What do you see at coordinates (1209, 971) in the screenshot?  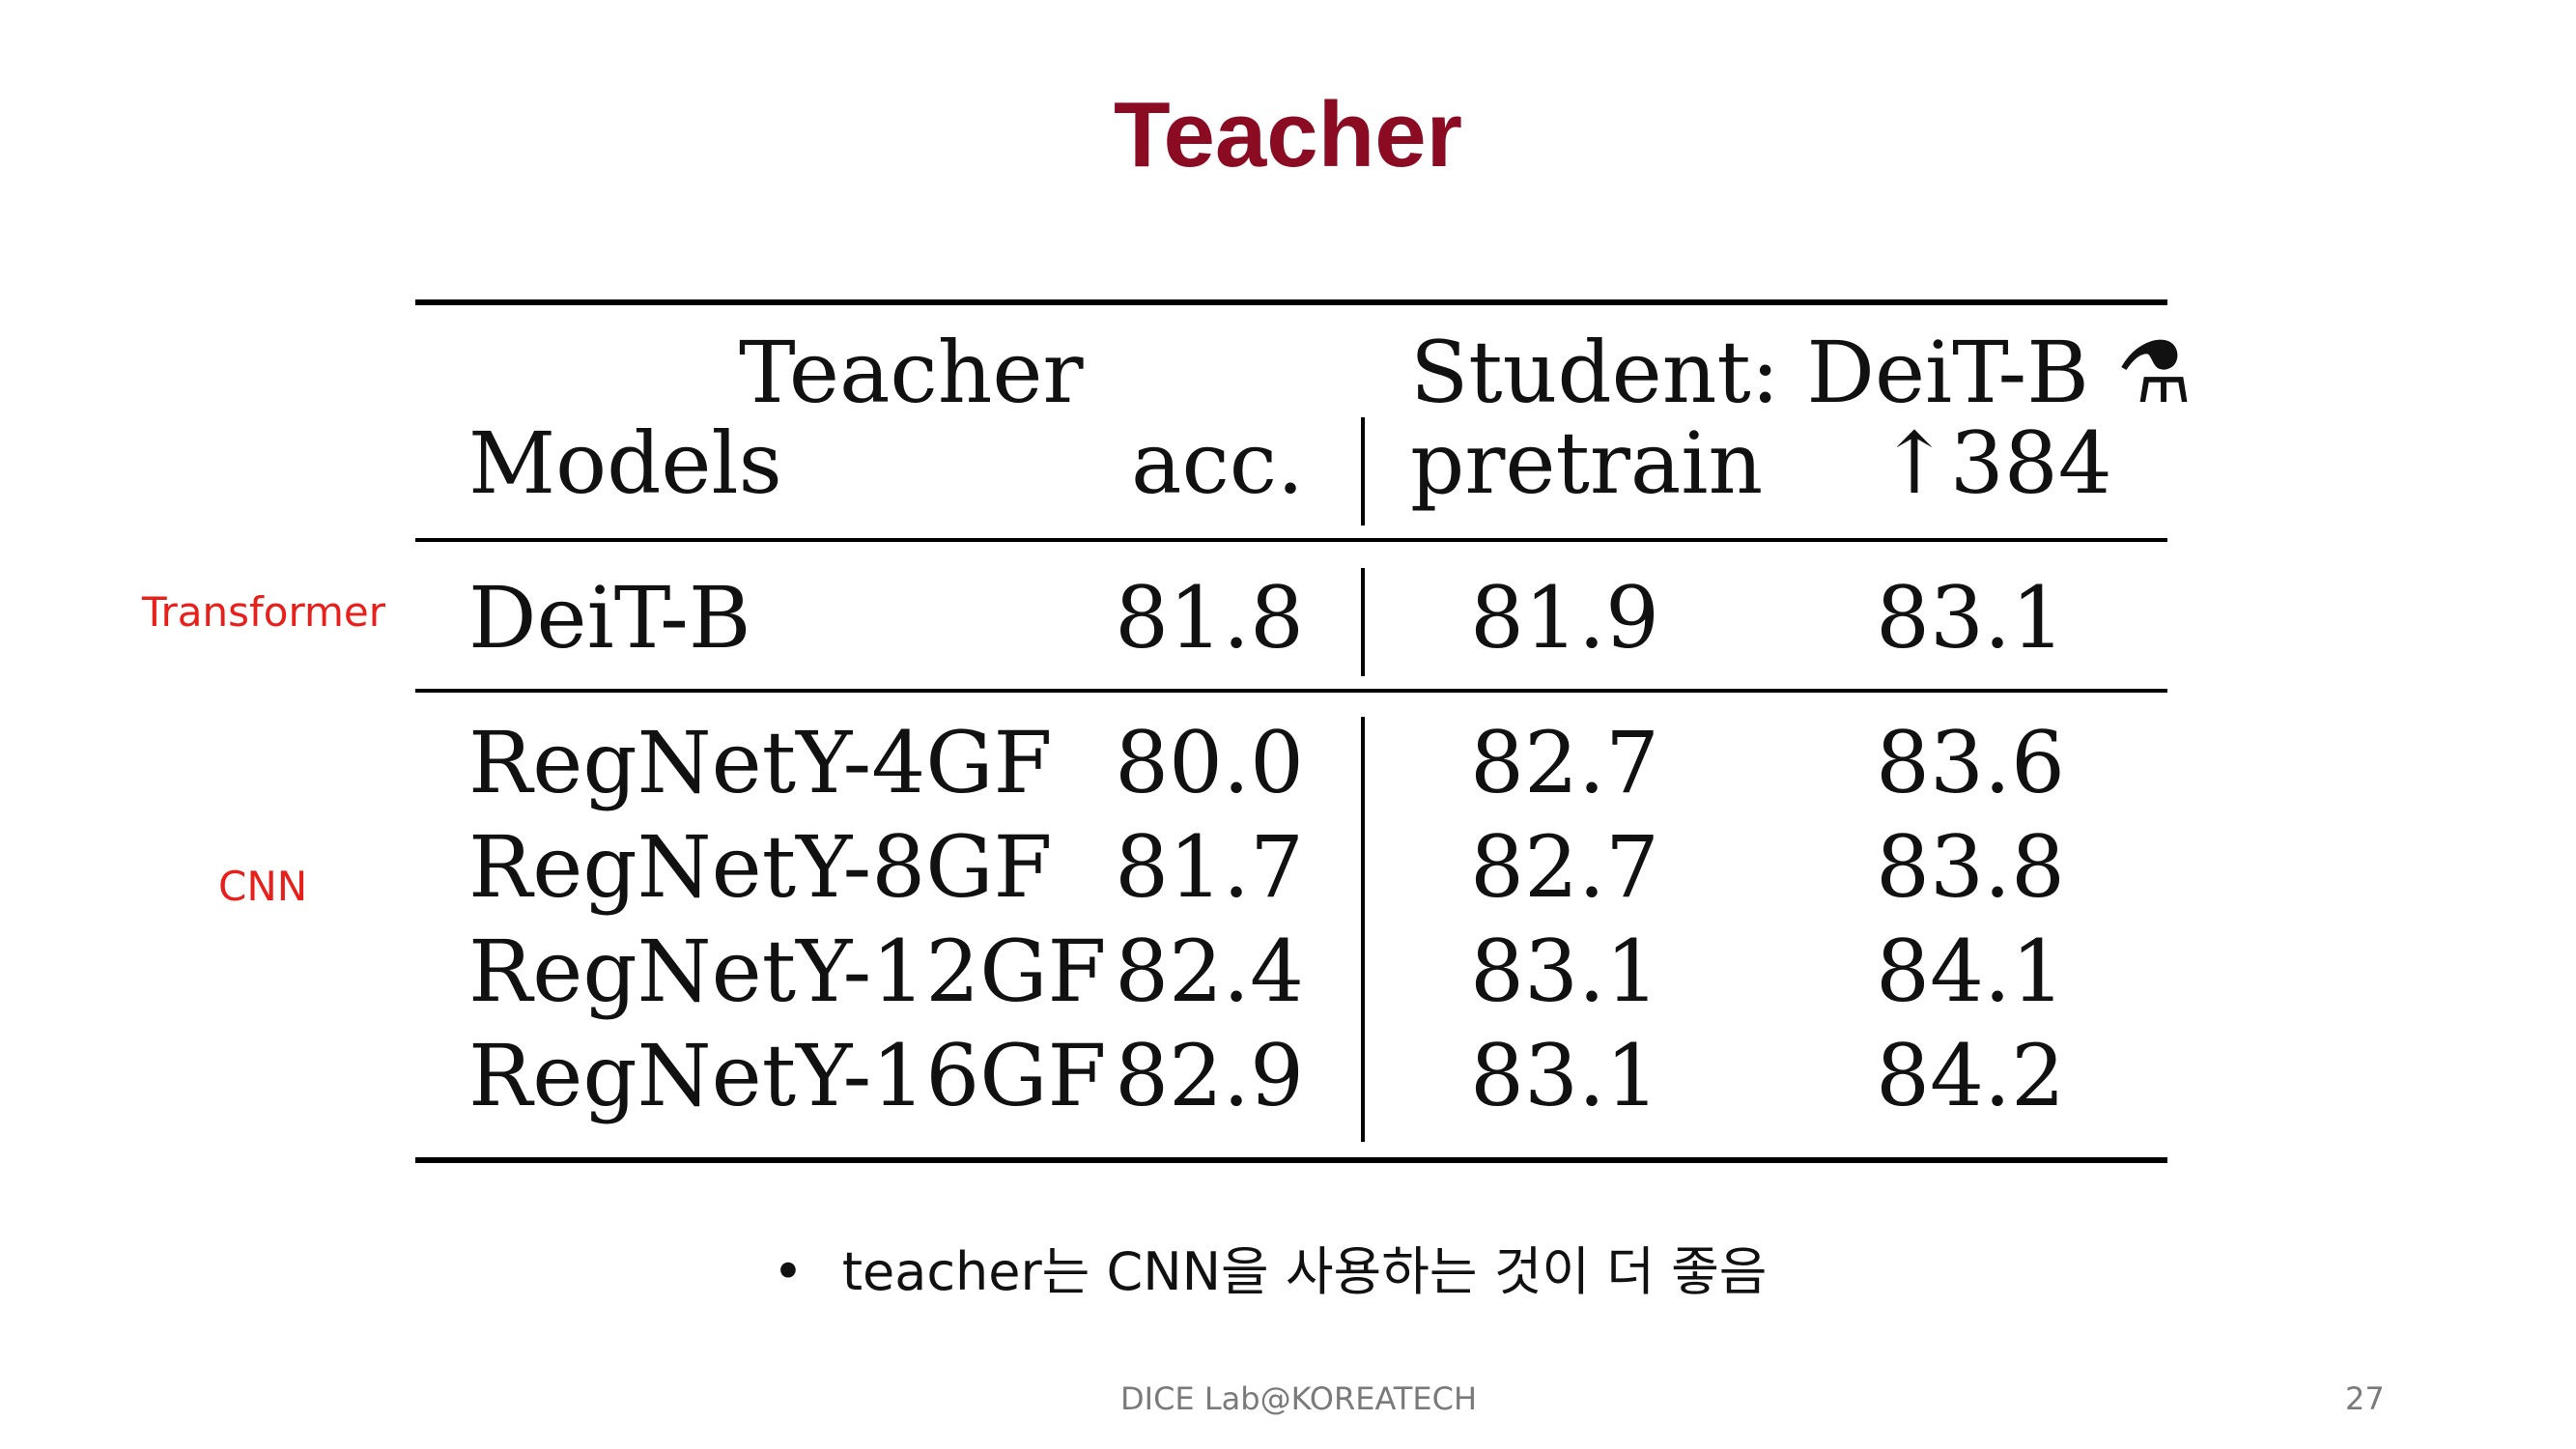 I see `cell-acc: 82.4` at bounding box center [1209, 971].